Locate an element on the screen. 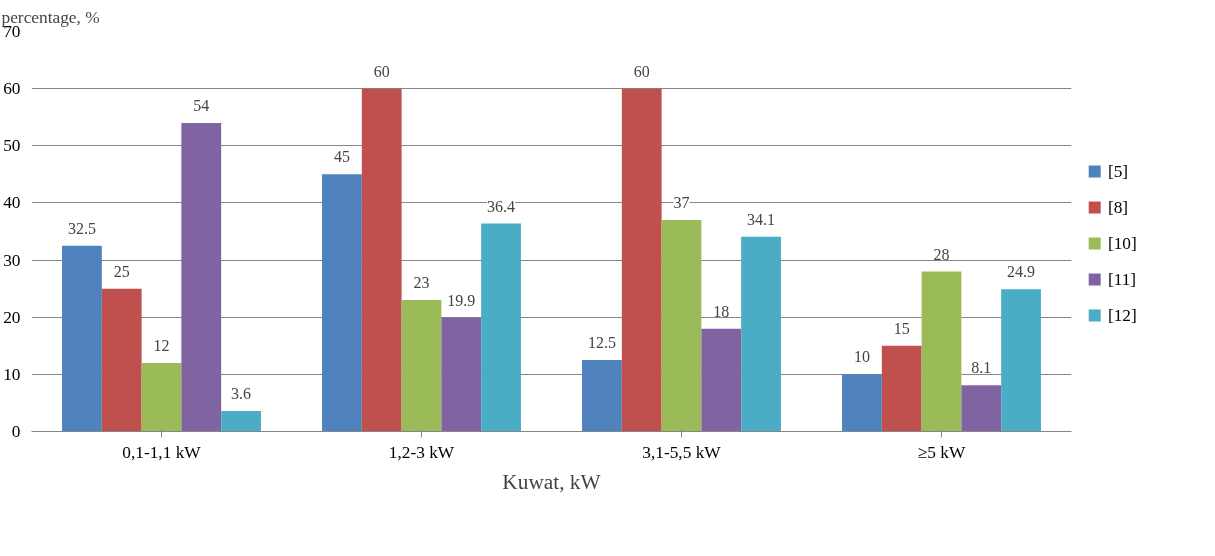 Image resolution: width=1215 pixels, height=556 pixels. x-tick-label: 1,2-3 kW is located at coordinates (421, 452).